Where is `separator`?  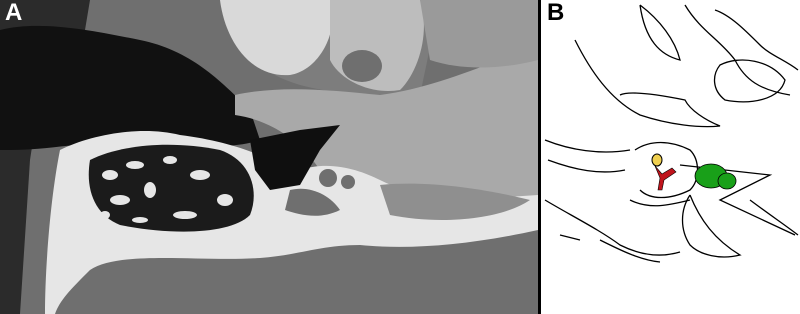 separator is located at coordinates (539, 157).